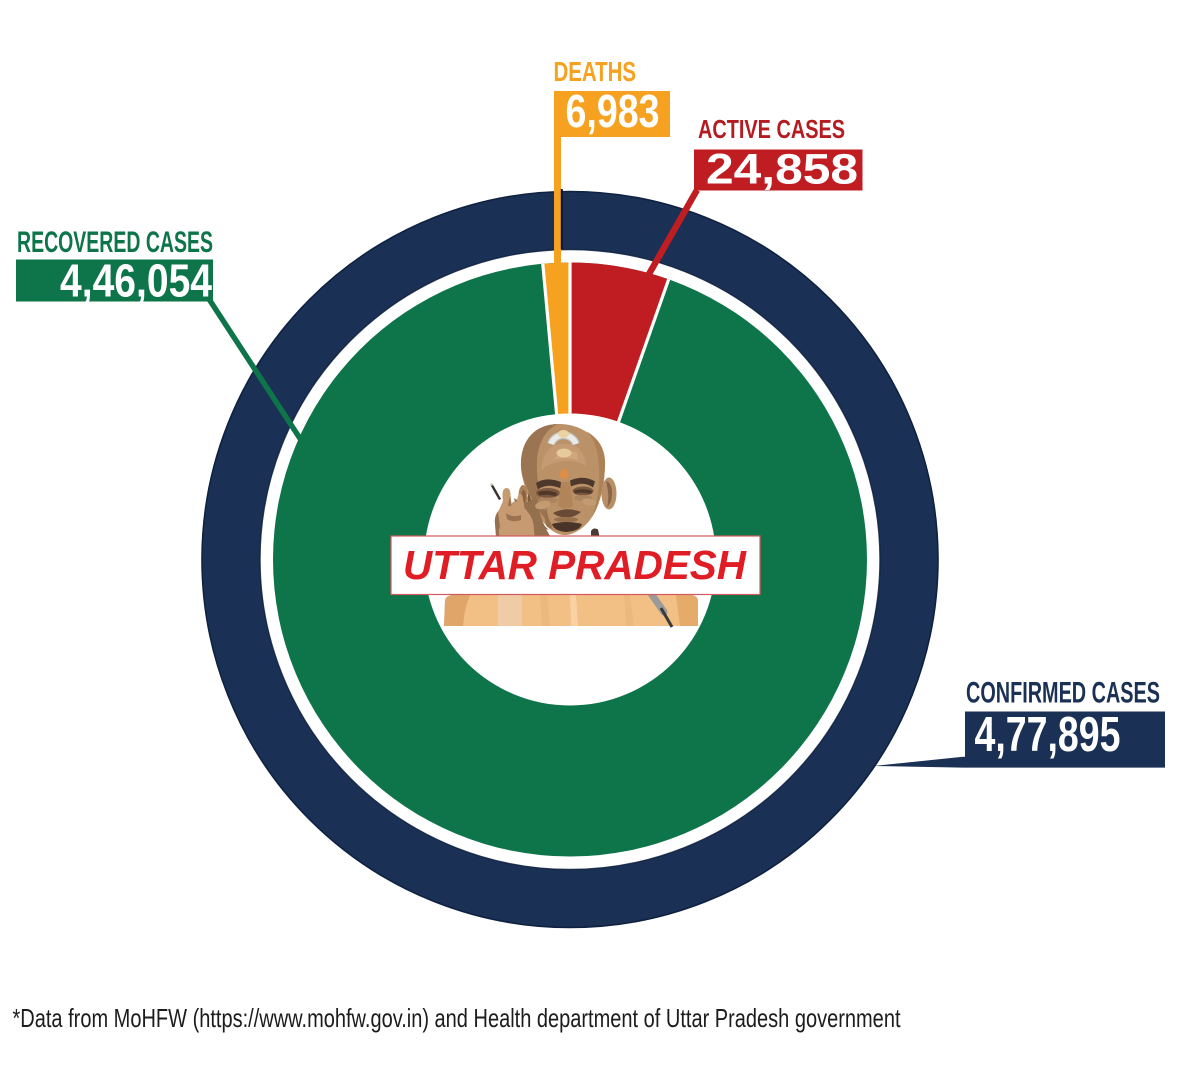 The height and width of the screenshot is (1080, 1177). Describe the element at coordinates (771, 130) in the screenshot. I see `svg-text: ACTIVE CASES` at that location.